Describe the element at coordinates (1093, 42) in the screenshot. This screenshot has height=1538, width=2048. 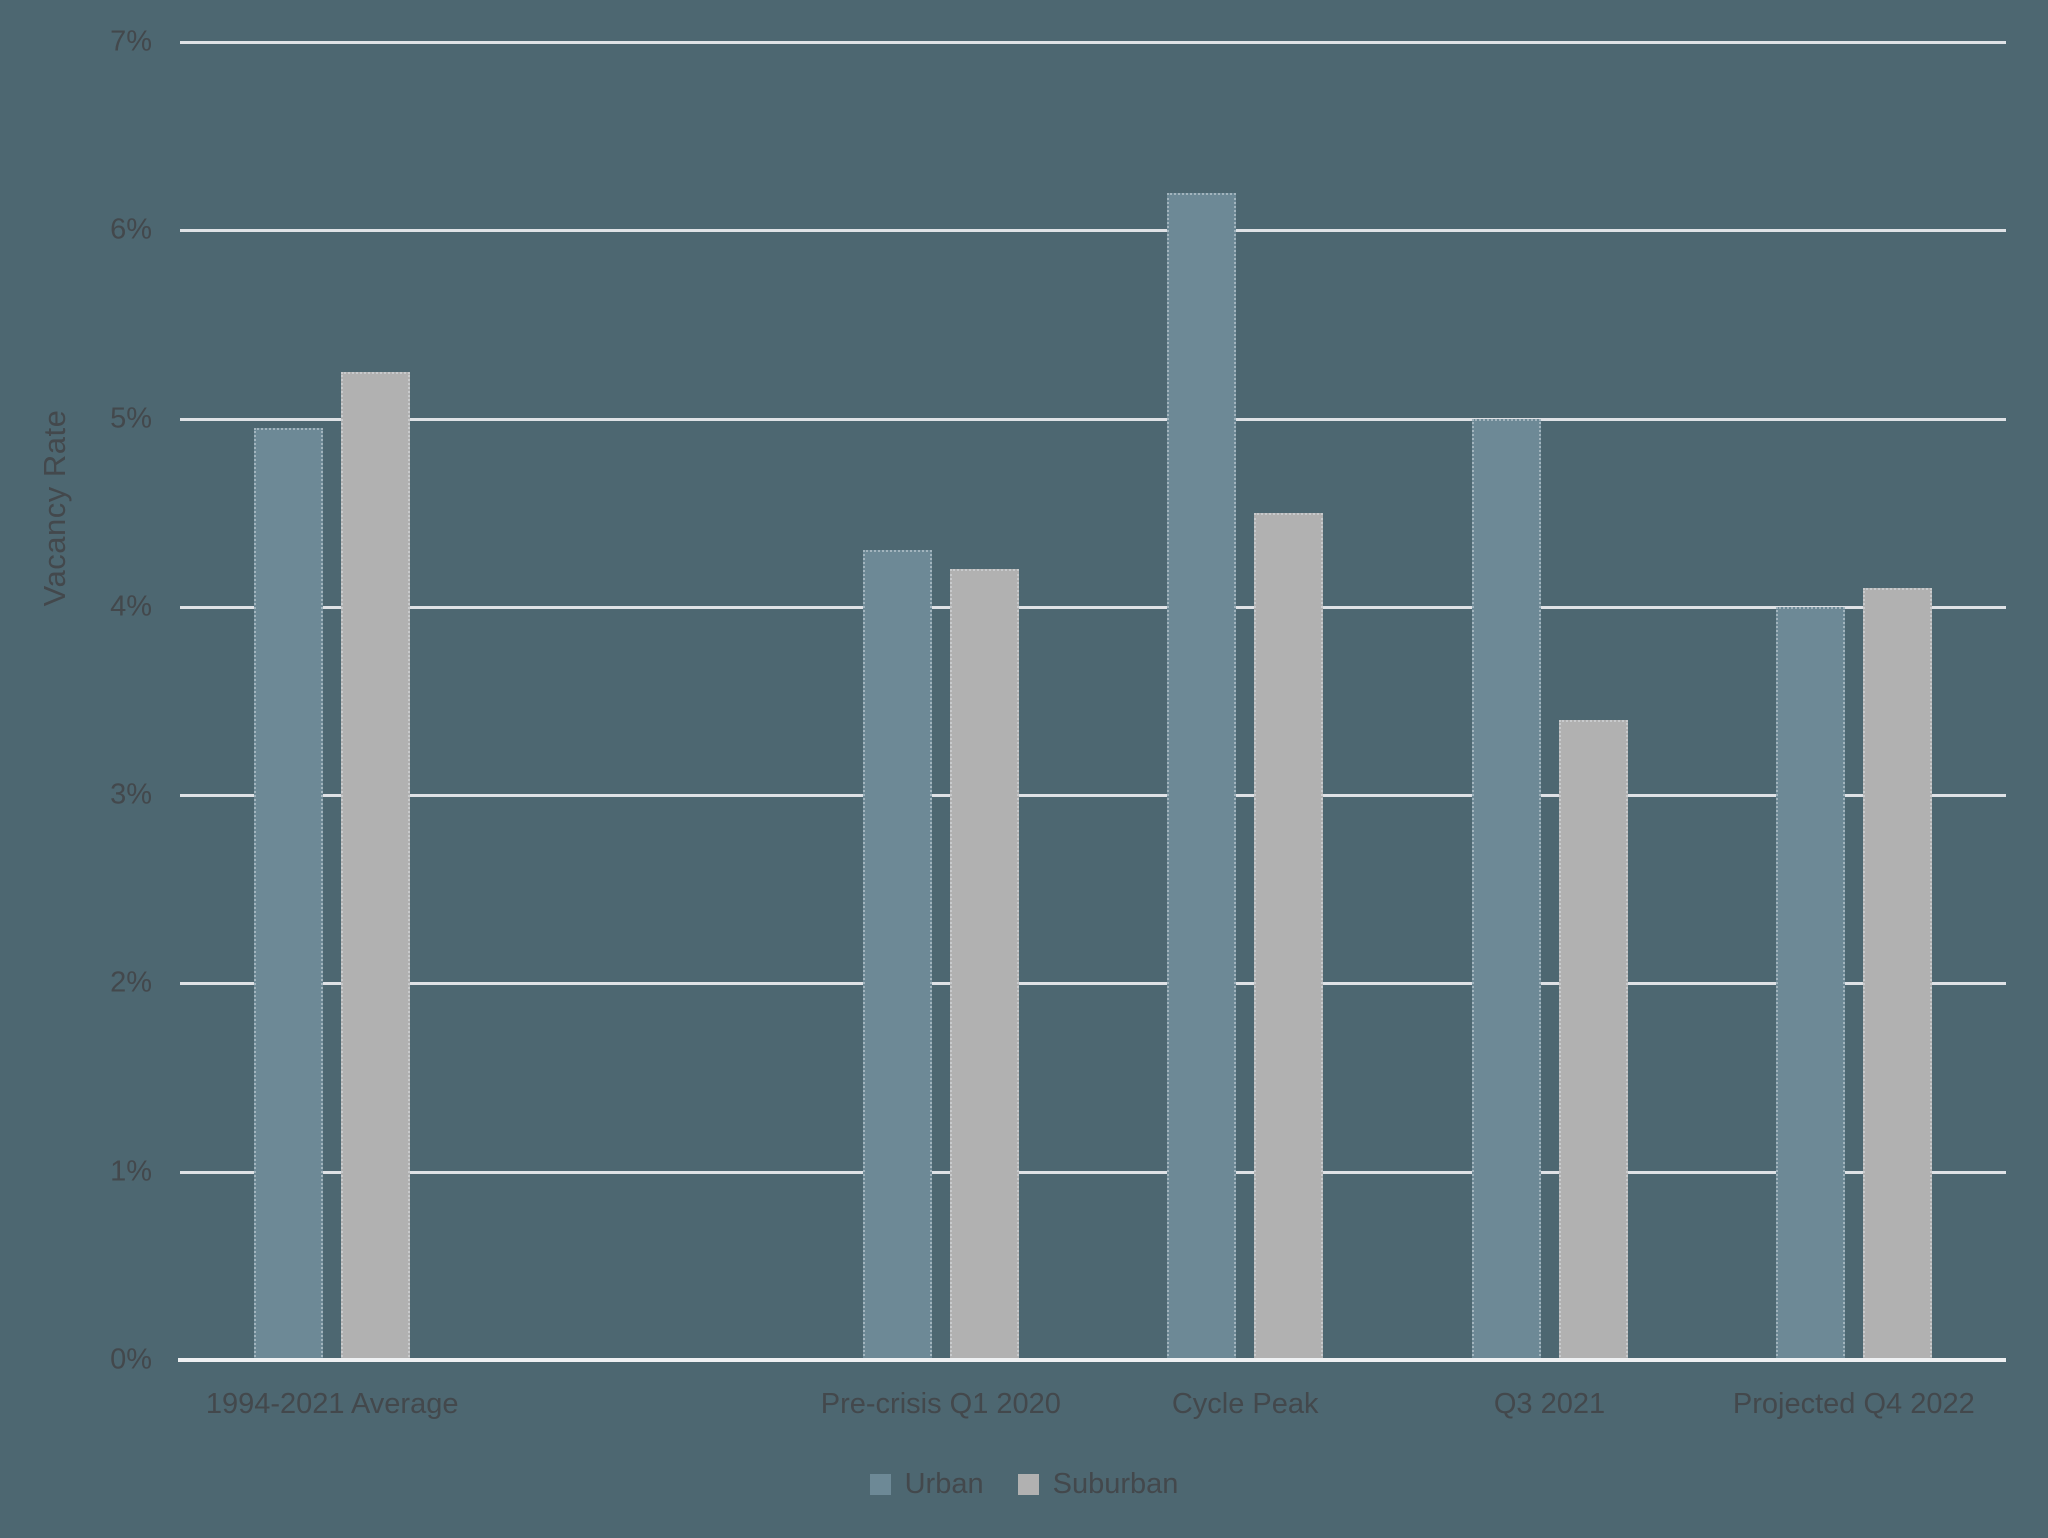
I see `gridline-7%` at that location.